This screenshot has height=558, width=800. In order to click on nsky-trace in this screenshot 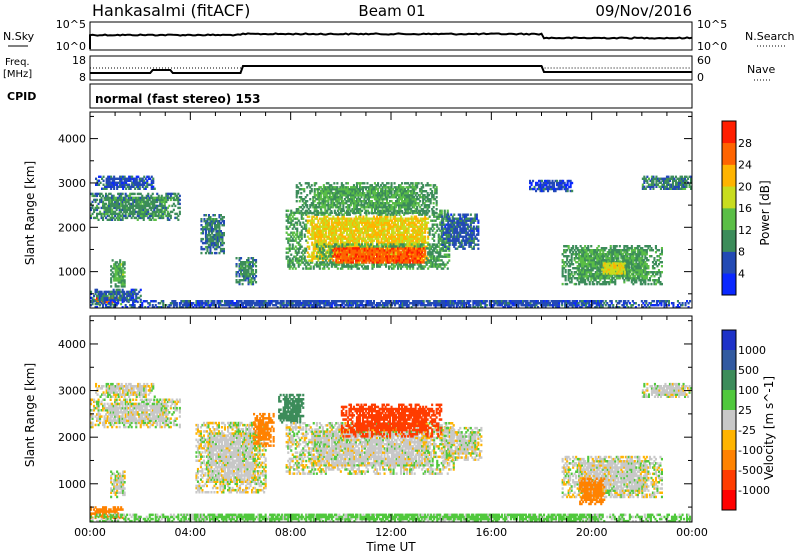, I will do `click(391, 41)`.